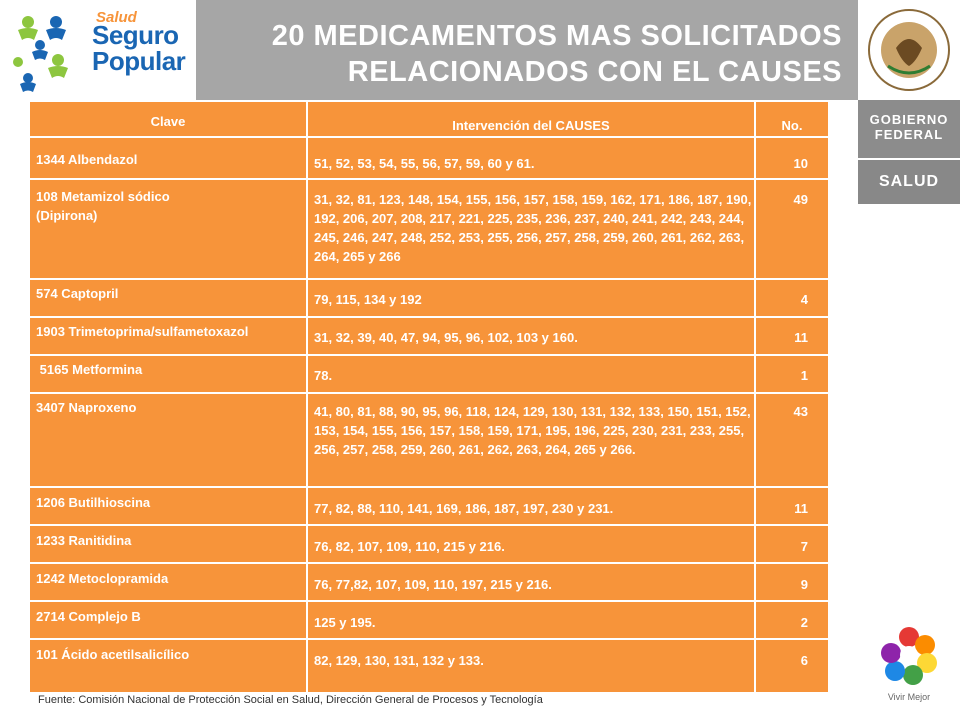  Describe the element at coordinates (531, 119) in the screenshot. I see `column-header-intervencion: Intervención del CAUSES` at that location.